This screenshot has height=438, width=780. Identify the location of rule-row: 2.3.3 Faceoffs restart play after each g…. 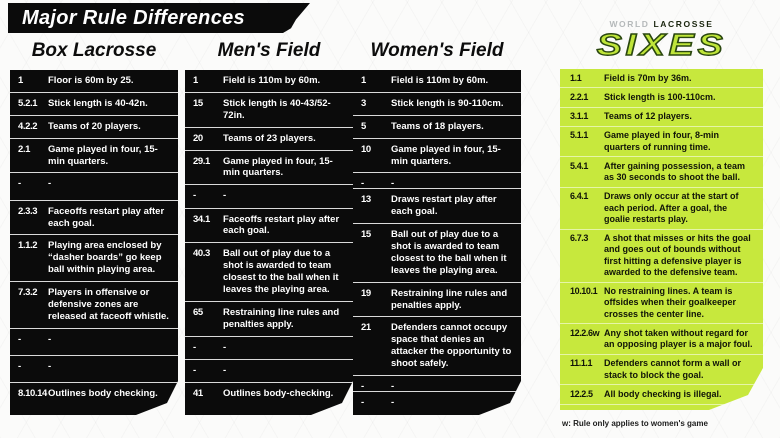
(94, 218).